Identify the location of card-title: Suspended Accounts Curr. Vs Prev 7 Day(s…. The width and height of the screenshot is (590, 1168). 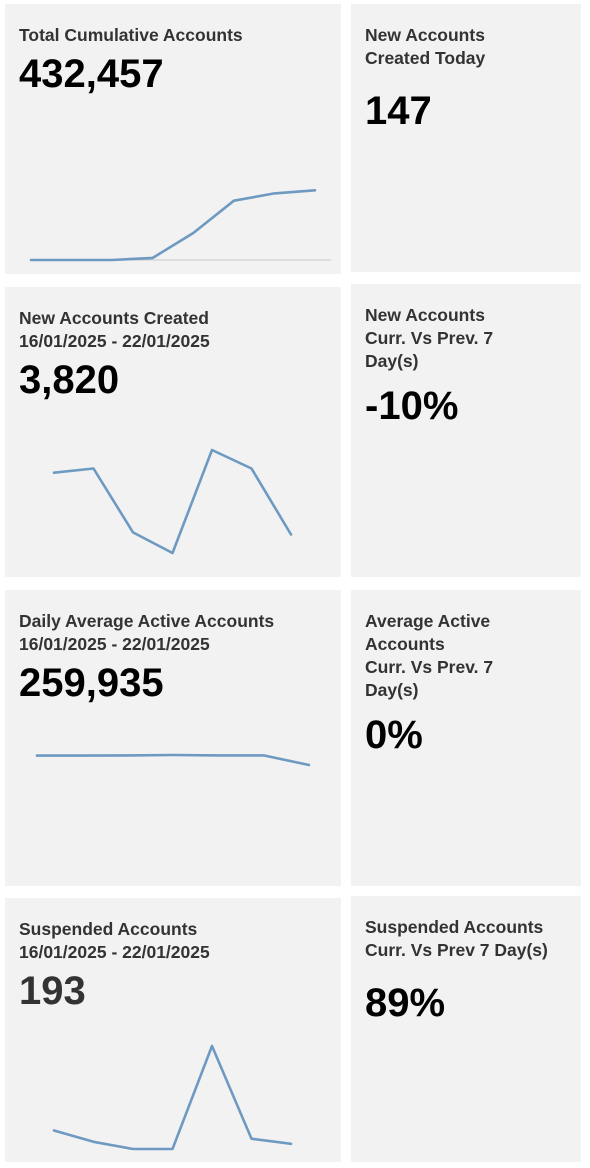
(456, 938).